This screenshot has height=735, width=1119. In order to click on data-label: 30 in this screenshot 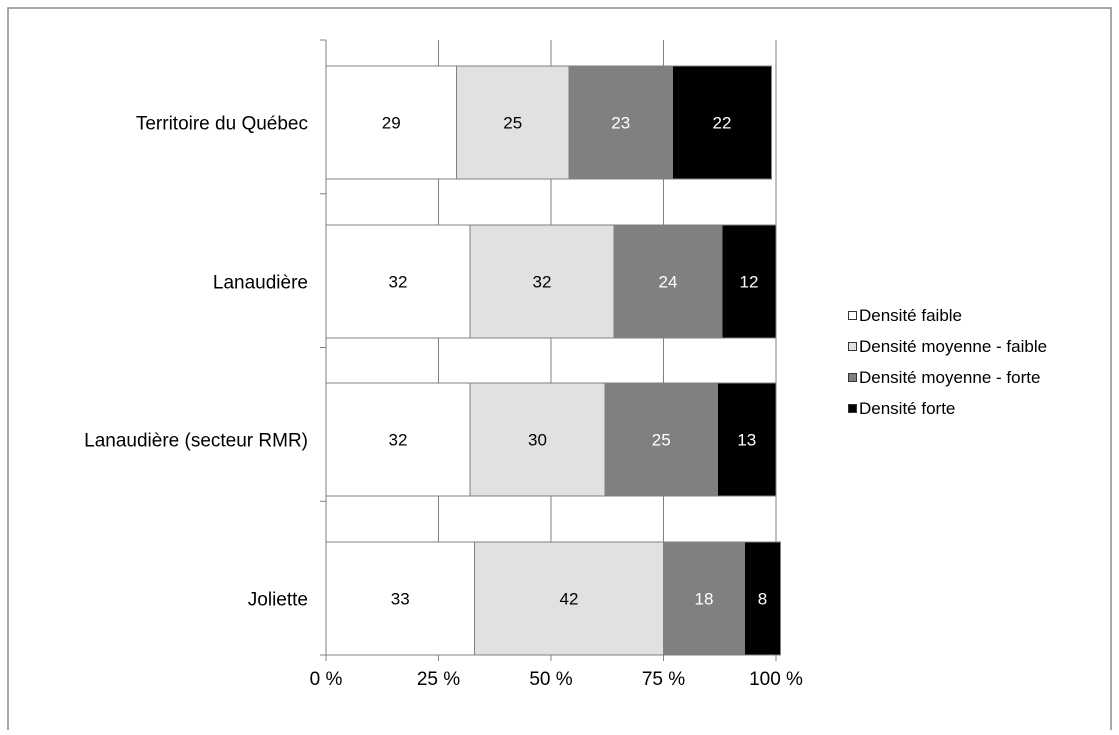, I will do `click(537, 440)`.